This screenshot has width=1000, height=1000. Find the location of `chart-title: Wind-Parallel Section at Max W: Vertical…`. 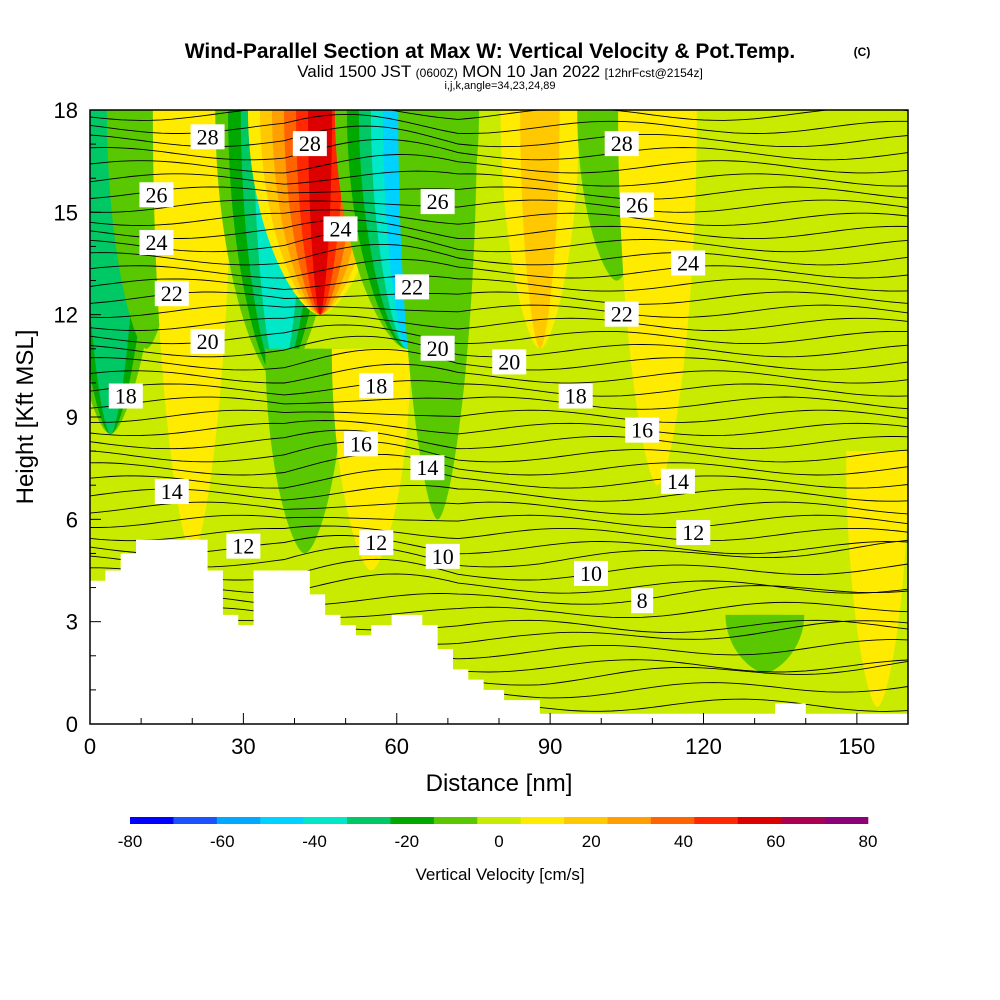

chart-title: Wind-Parallel Section at Max W: Vertical… is located at coordinates (490, 51).